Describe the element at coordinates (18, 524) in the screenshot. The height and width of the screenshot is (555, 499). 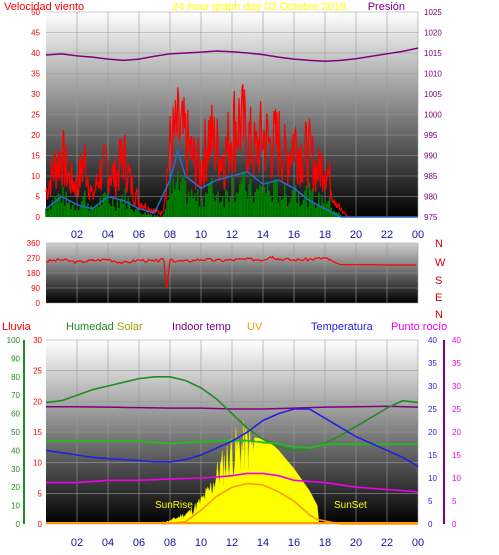
I see `tick-label-humidity: 0` at that location.